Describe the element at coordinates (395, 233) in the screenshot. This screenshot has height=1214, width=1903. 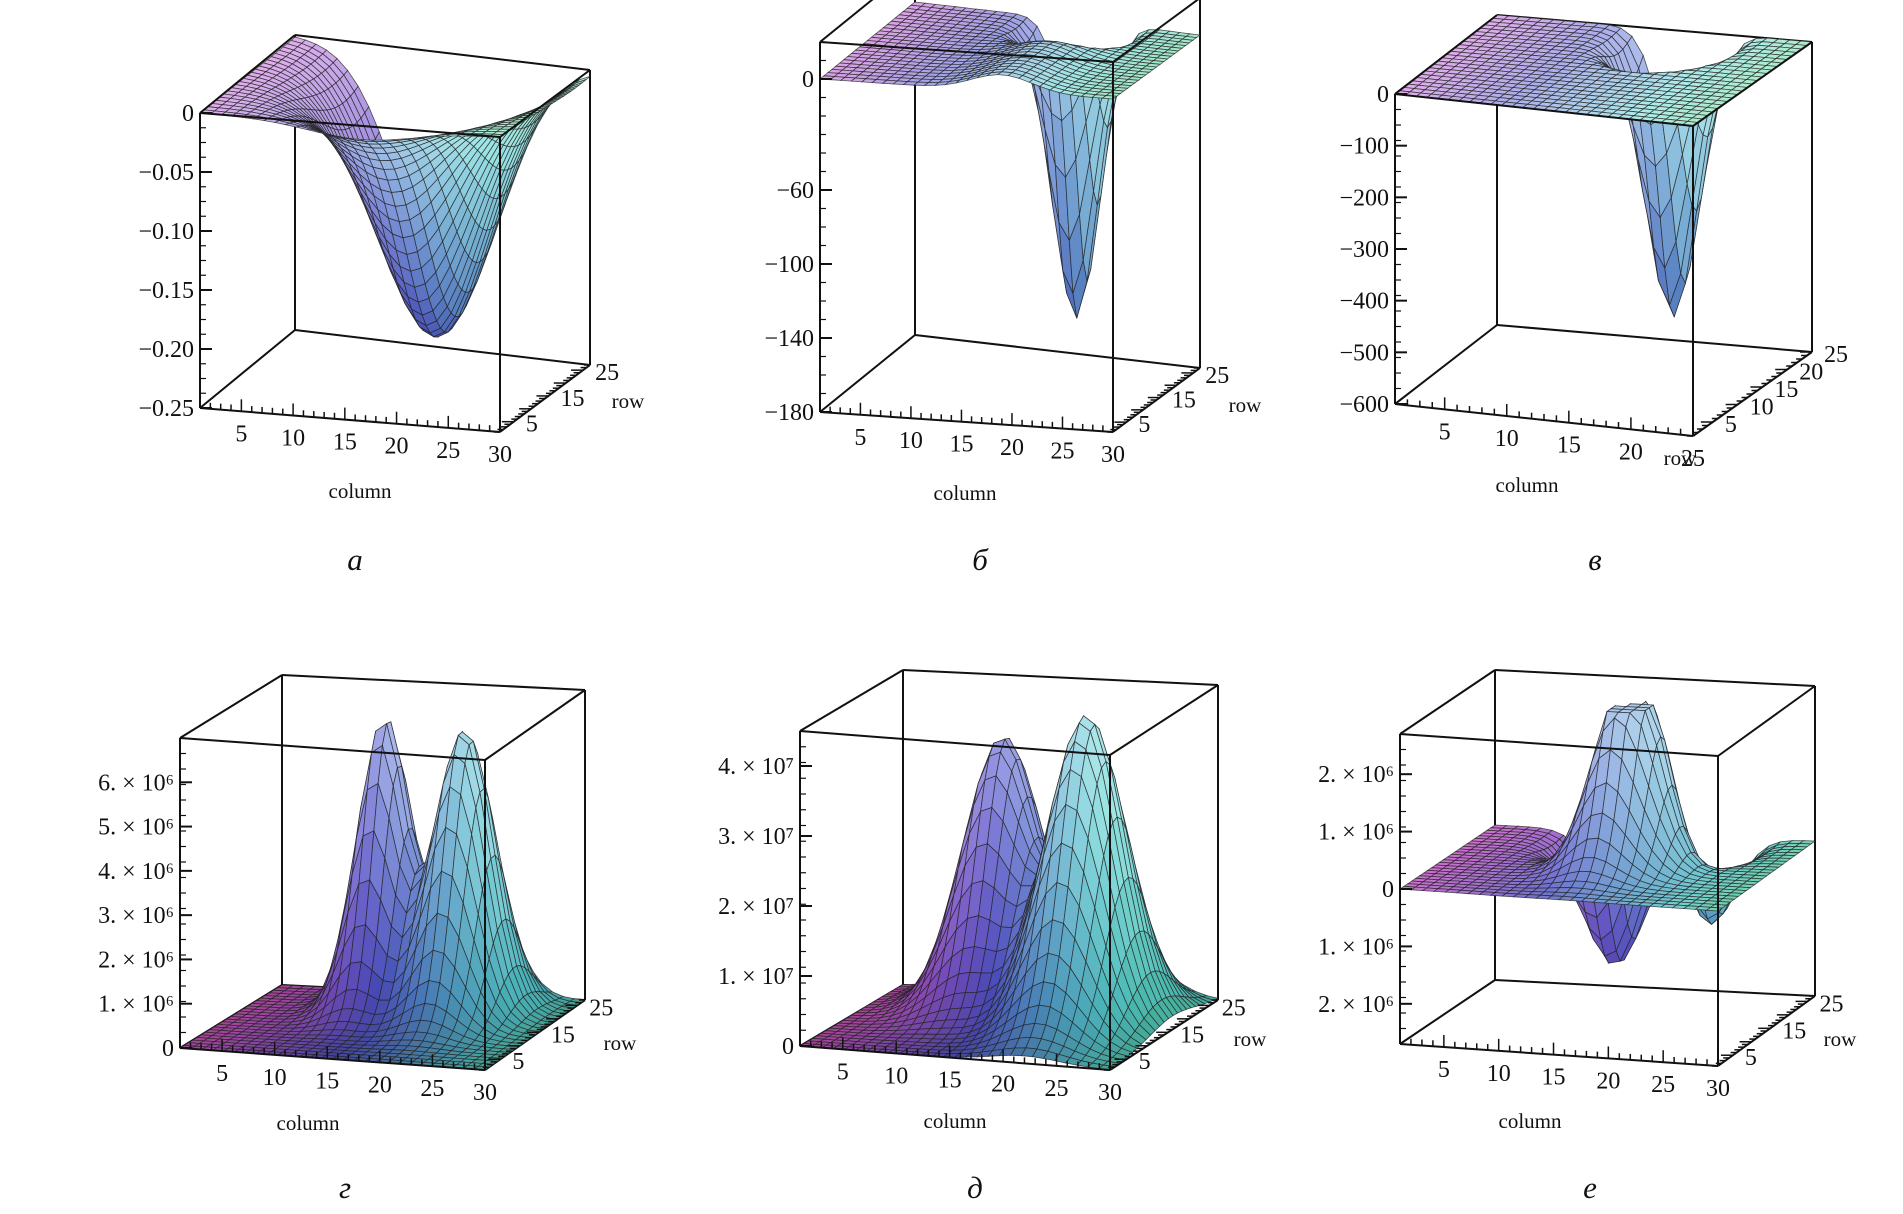
I see `box-back` at that location.